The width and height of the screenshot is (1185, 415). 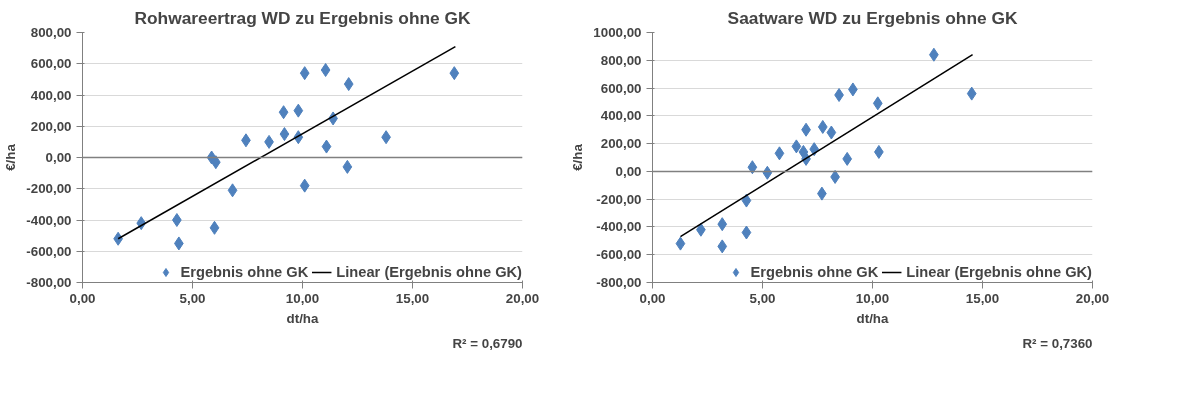 What do you see at coordinates (302, 17) in the screenshot?
I see `chart-title: Rohwareertrag WD zu Ergebnis ohne GK` at bounding box center [302, 17].